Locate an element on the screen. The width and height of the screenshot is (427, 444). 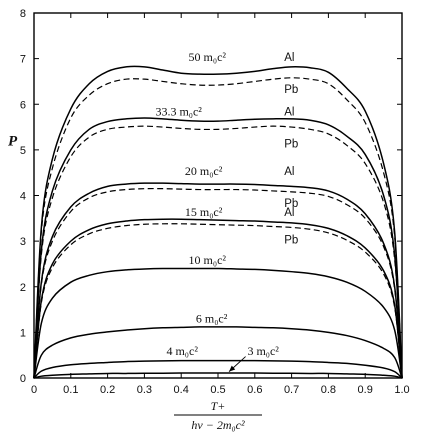
x-tick-label: 0.9 is located at coordinates (365, 390).